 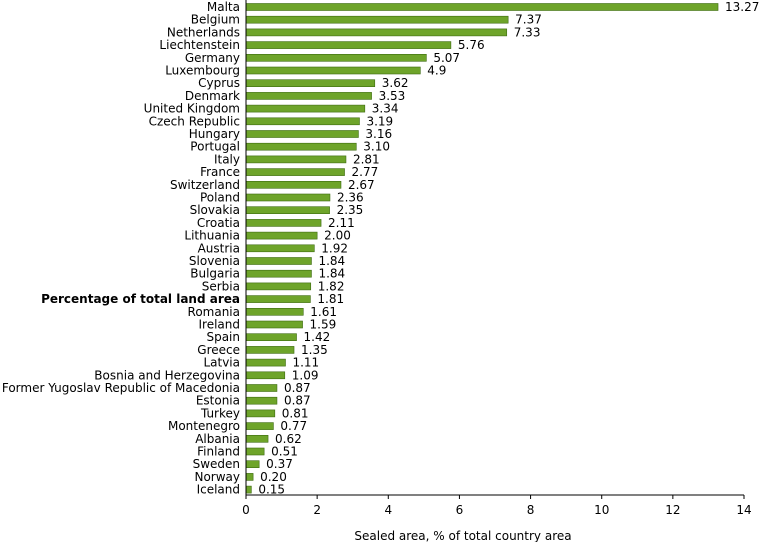 What do you see at coordinates (194, 121) in the screenshot?
I see `category-label-czech-republic: Czech Republic` at bounding box center [194, 121].